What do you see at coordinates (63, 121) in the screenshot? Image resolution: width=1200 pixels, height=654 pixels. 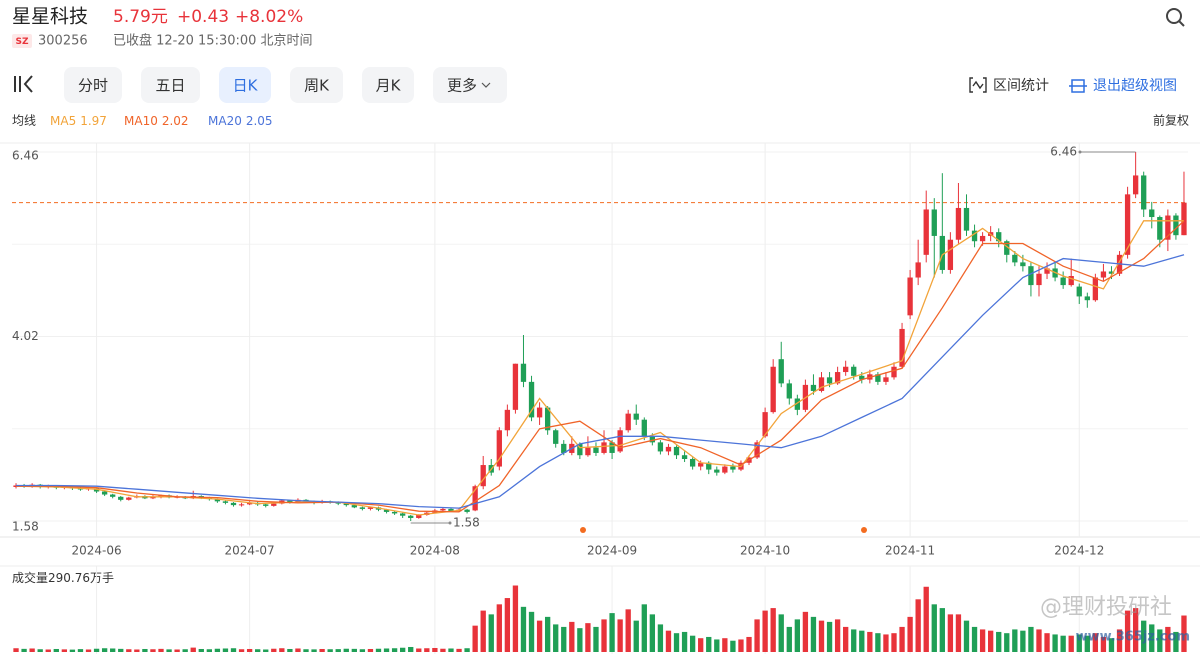 I see `ma-legend-name: MA5` at bounding box center [63, 121].